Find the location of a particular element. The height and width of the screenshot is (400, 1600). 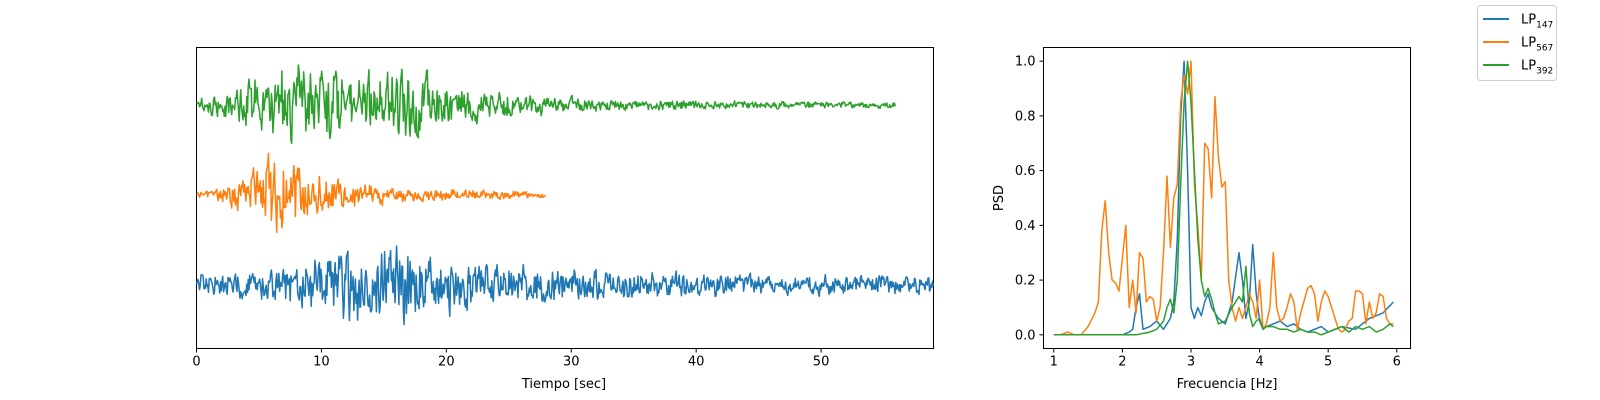

psd-y-label: PSD is located at coordinates (999, 198).